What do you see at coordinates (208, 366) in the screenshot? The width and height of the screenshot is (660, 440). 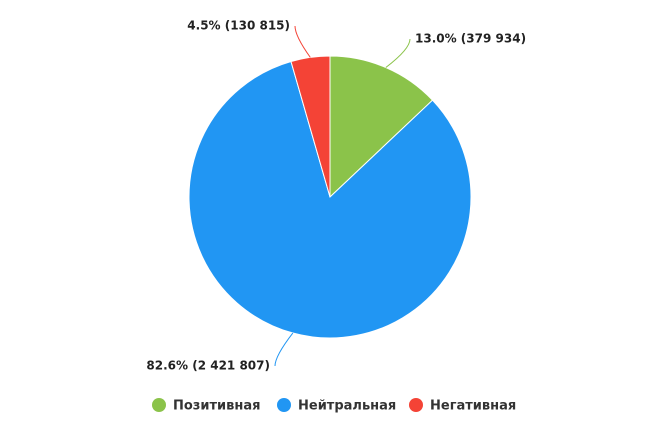 I see `data-label: 82.6% (2 421 807)` at bounding box center [208, 366].